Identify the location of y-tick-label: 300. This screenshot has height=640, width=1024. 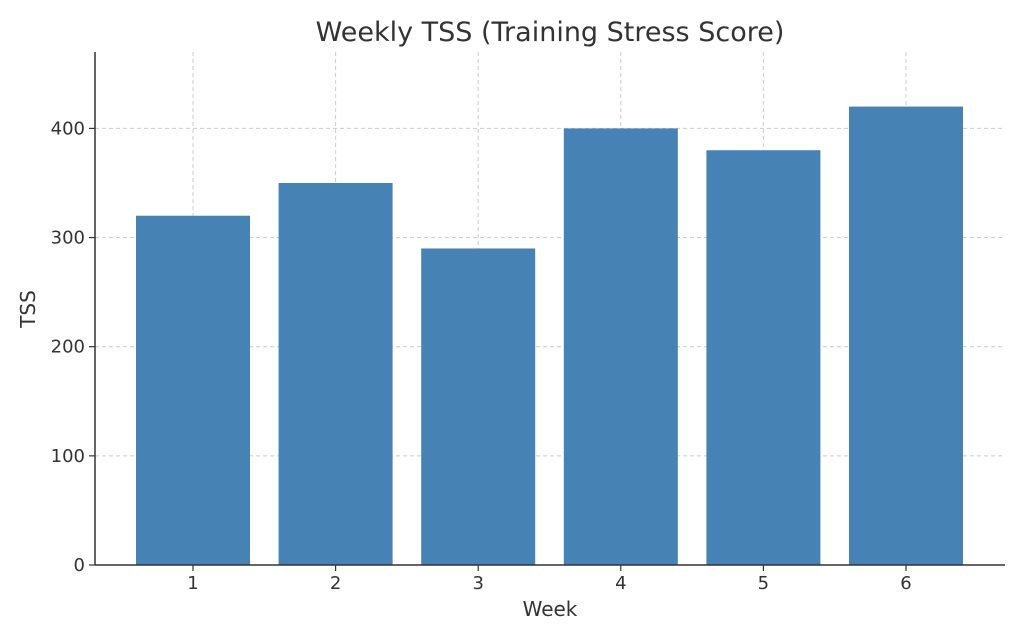
(68, 238).